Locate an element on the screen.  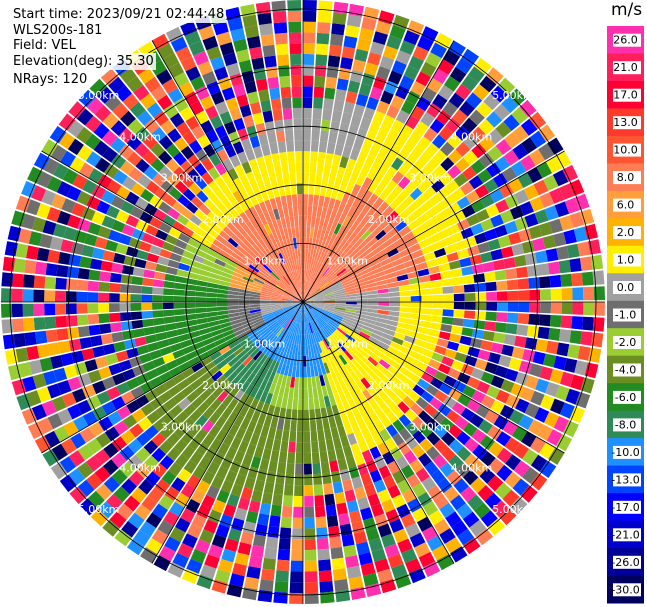
azimuth-spoke is located at coordinates (378, 171).